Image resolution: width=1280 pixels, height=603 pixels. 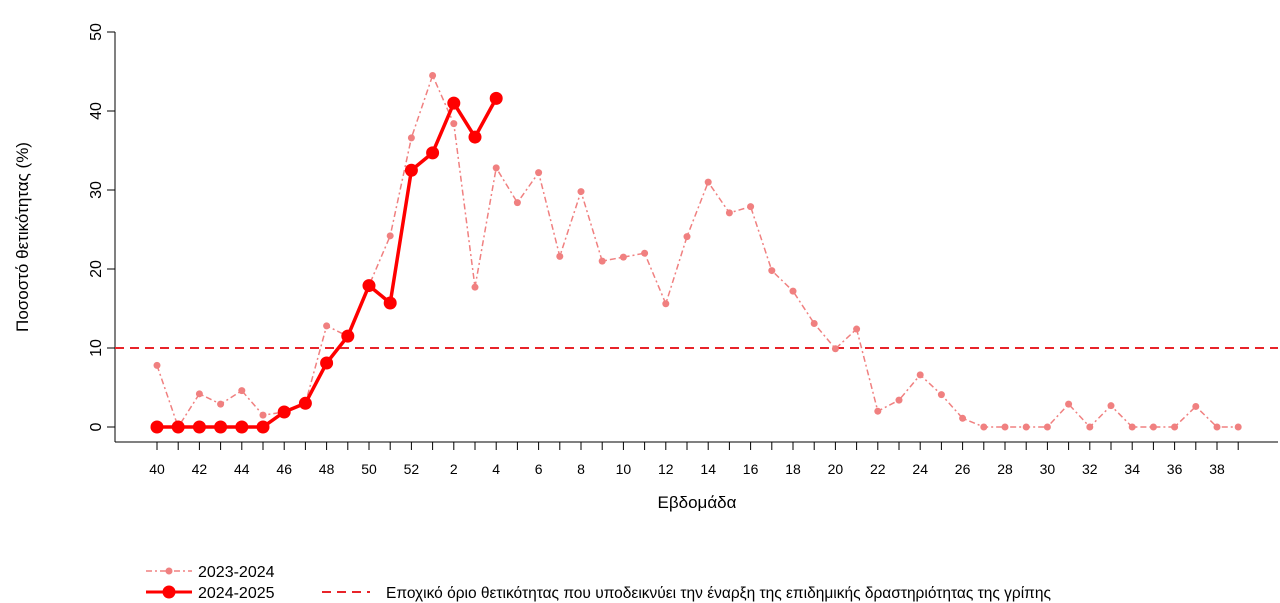 What do you see at coordinates (200, 469) in the screenshot?
I see `x-tick-label: 42` at bounding box center [200, 469].